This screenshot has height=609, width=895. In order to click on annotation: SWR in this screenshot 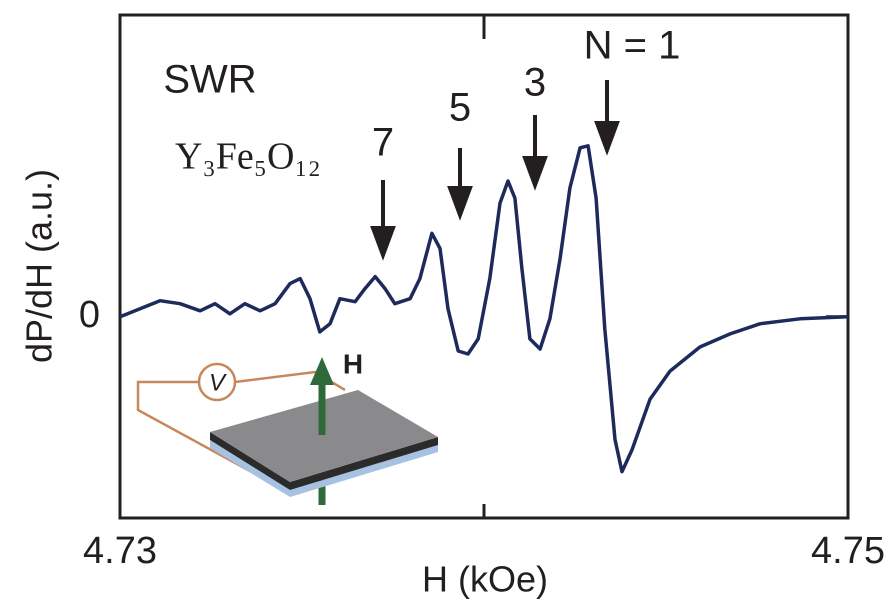, I will do `click(209, 80)`.